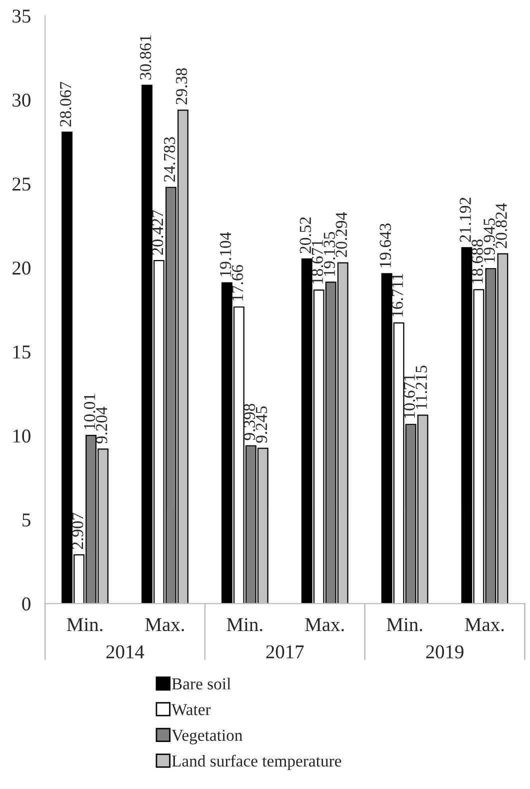  What do you see at coordinates (21, 16) in the screenshot?
I see `y-tick-label: 35` at bounding box center [21, 16].